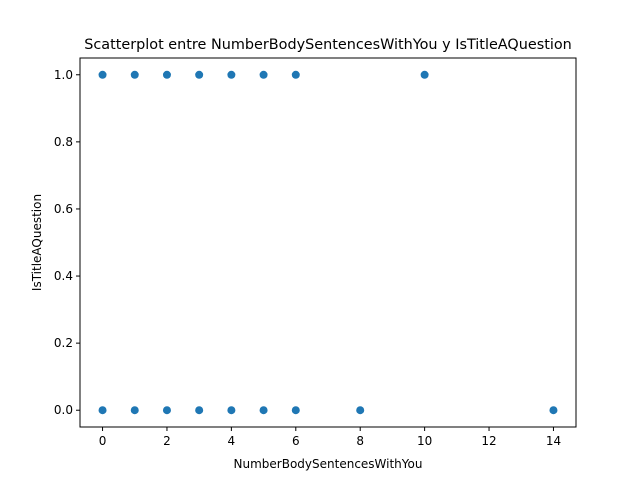 This screenshot has width=640, height=480. Describe the element at coordinates (63, 410) in the screenshot. I see `y-tick-label: 0.0` at that location.